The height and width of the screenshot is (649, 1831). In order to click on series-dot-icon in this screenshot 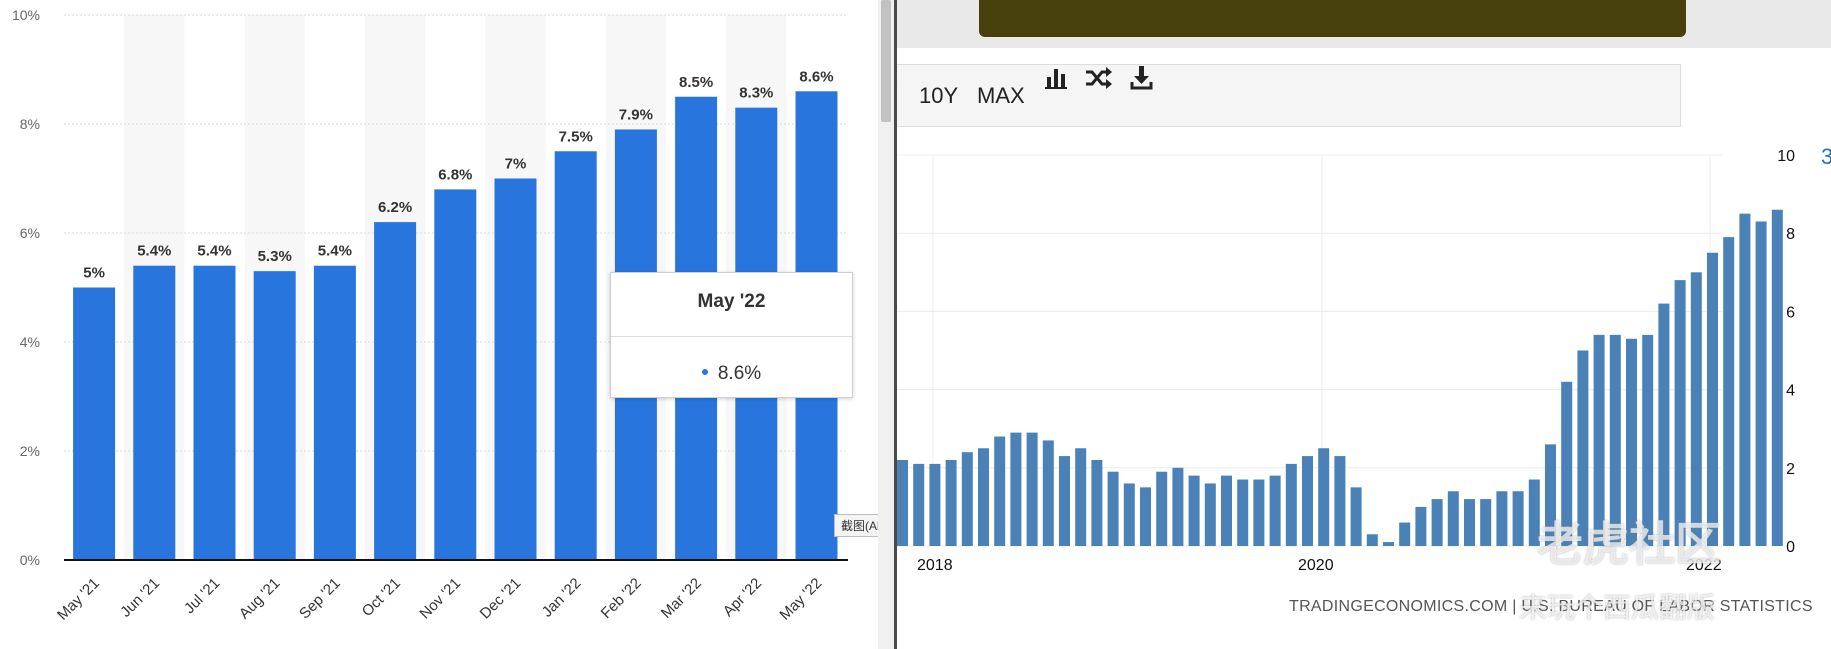, I will do `click(704, 371)`.